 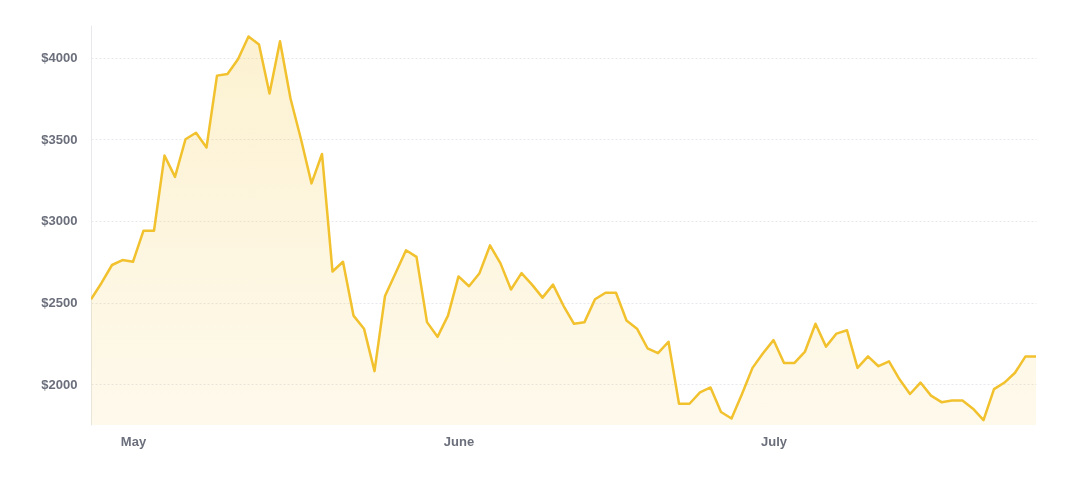 I want to click on x-tick-label: July, so click(x=774, y=441).